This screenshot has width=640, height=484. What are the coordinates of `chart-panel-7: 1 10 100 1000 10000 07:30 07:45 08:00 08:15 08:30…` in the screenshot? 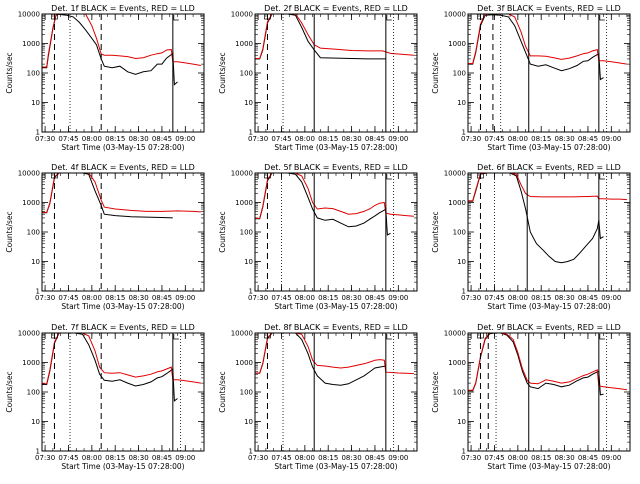 It's located at (105, 397).